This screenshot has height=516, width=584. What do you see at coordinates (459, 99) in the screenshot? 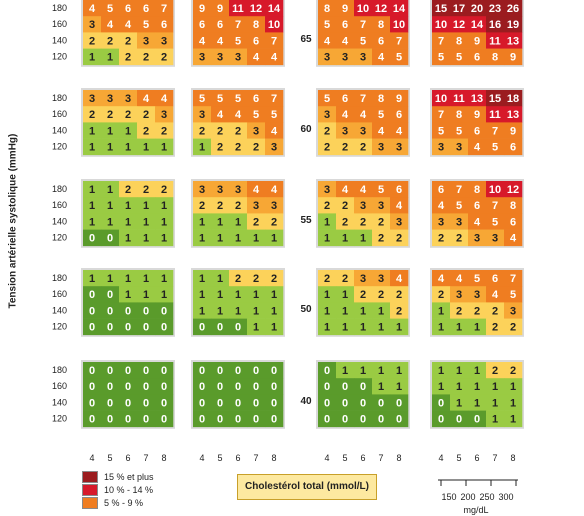
I see `risk-cell-value: 11` at bounding box center [459, 99].